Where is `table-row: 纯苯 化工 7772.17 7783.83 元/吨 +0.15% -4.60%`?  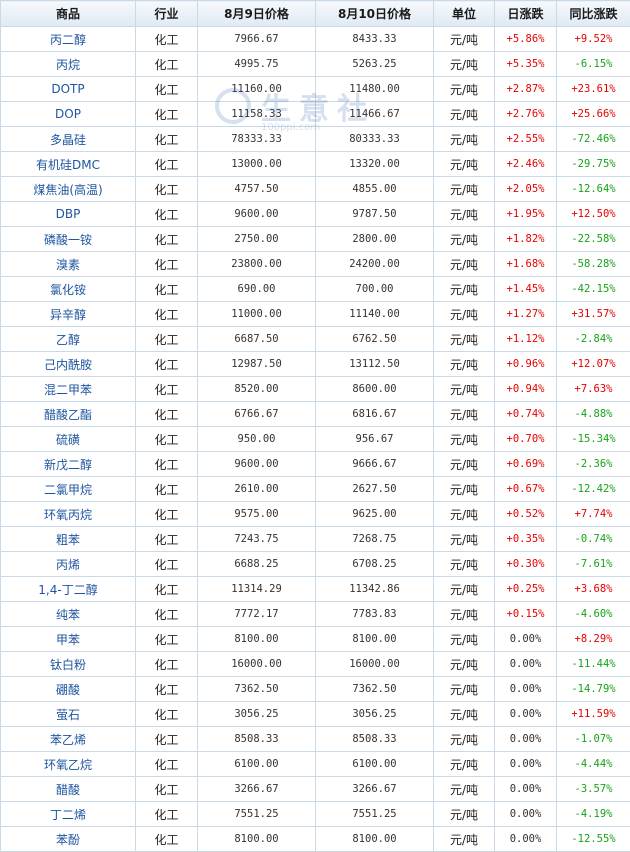
table-row: 纯苯 化工 7772.17 7783.83 元/吨 +0.15% -4.60% is located at coordinates (315, 614).